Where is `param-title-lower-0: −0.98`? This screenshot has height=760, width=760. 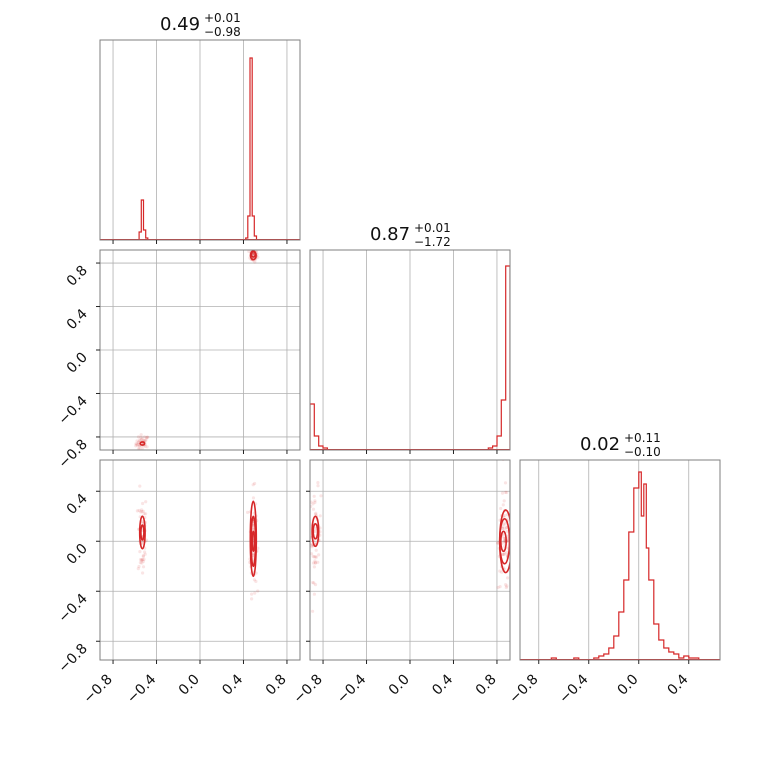 param-title-lower-0: −0.98 is located at coordinates (222, 32).